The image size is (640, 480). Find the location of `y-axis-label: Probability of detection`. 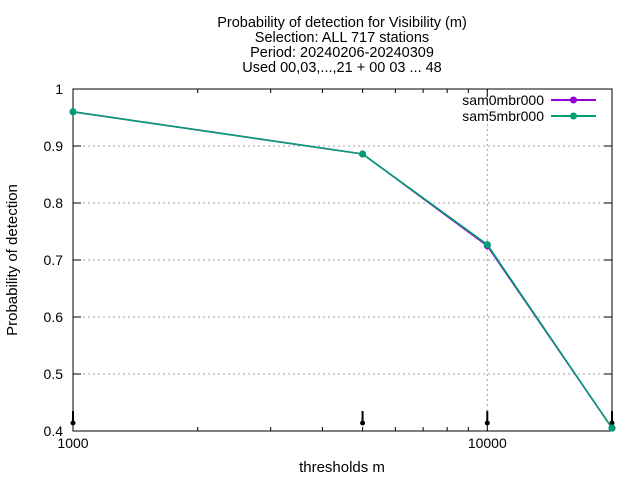

y-axis-label: Probability of detection is located at coordinates (12, 260).